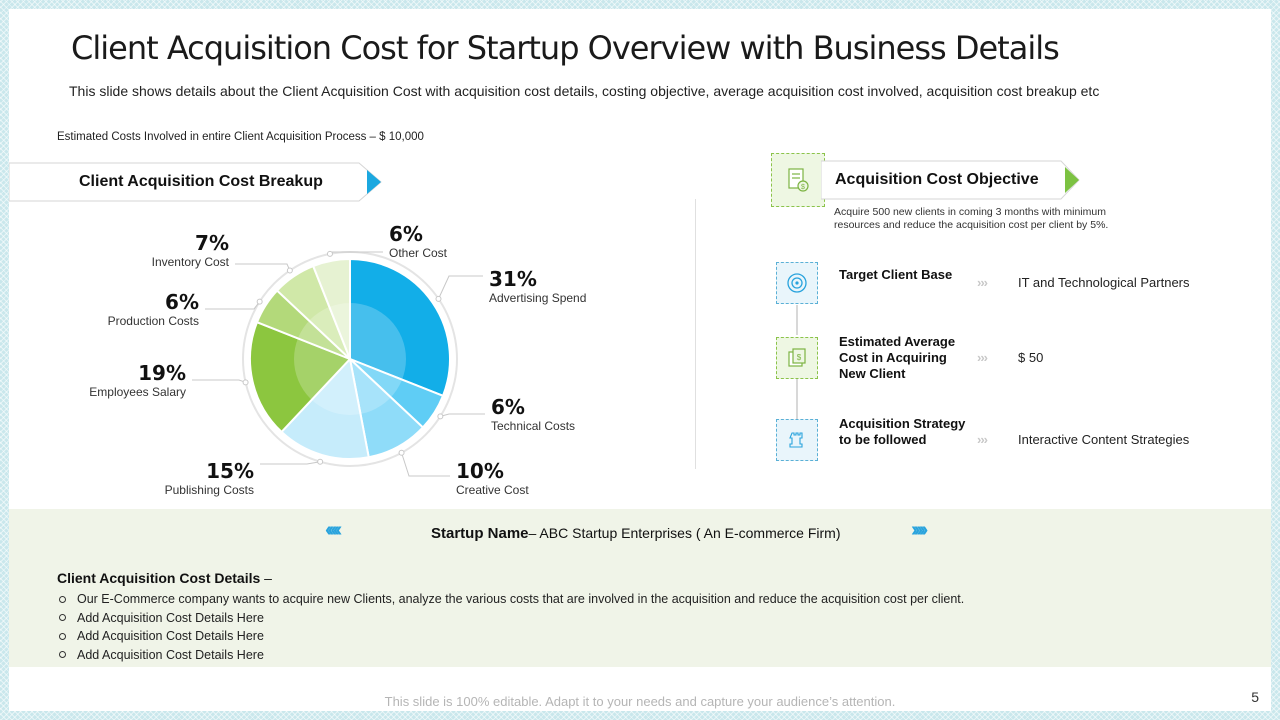 Image resolution: width=1280 pixels, height=720 pixels. I want to click on breakup-title: Client Acquisition Cost Breakup, so click(201, 181).